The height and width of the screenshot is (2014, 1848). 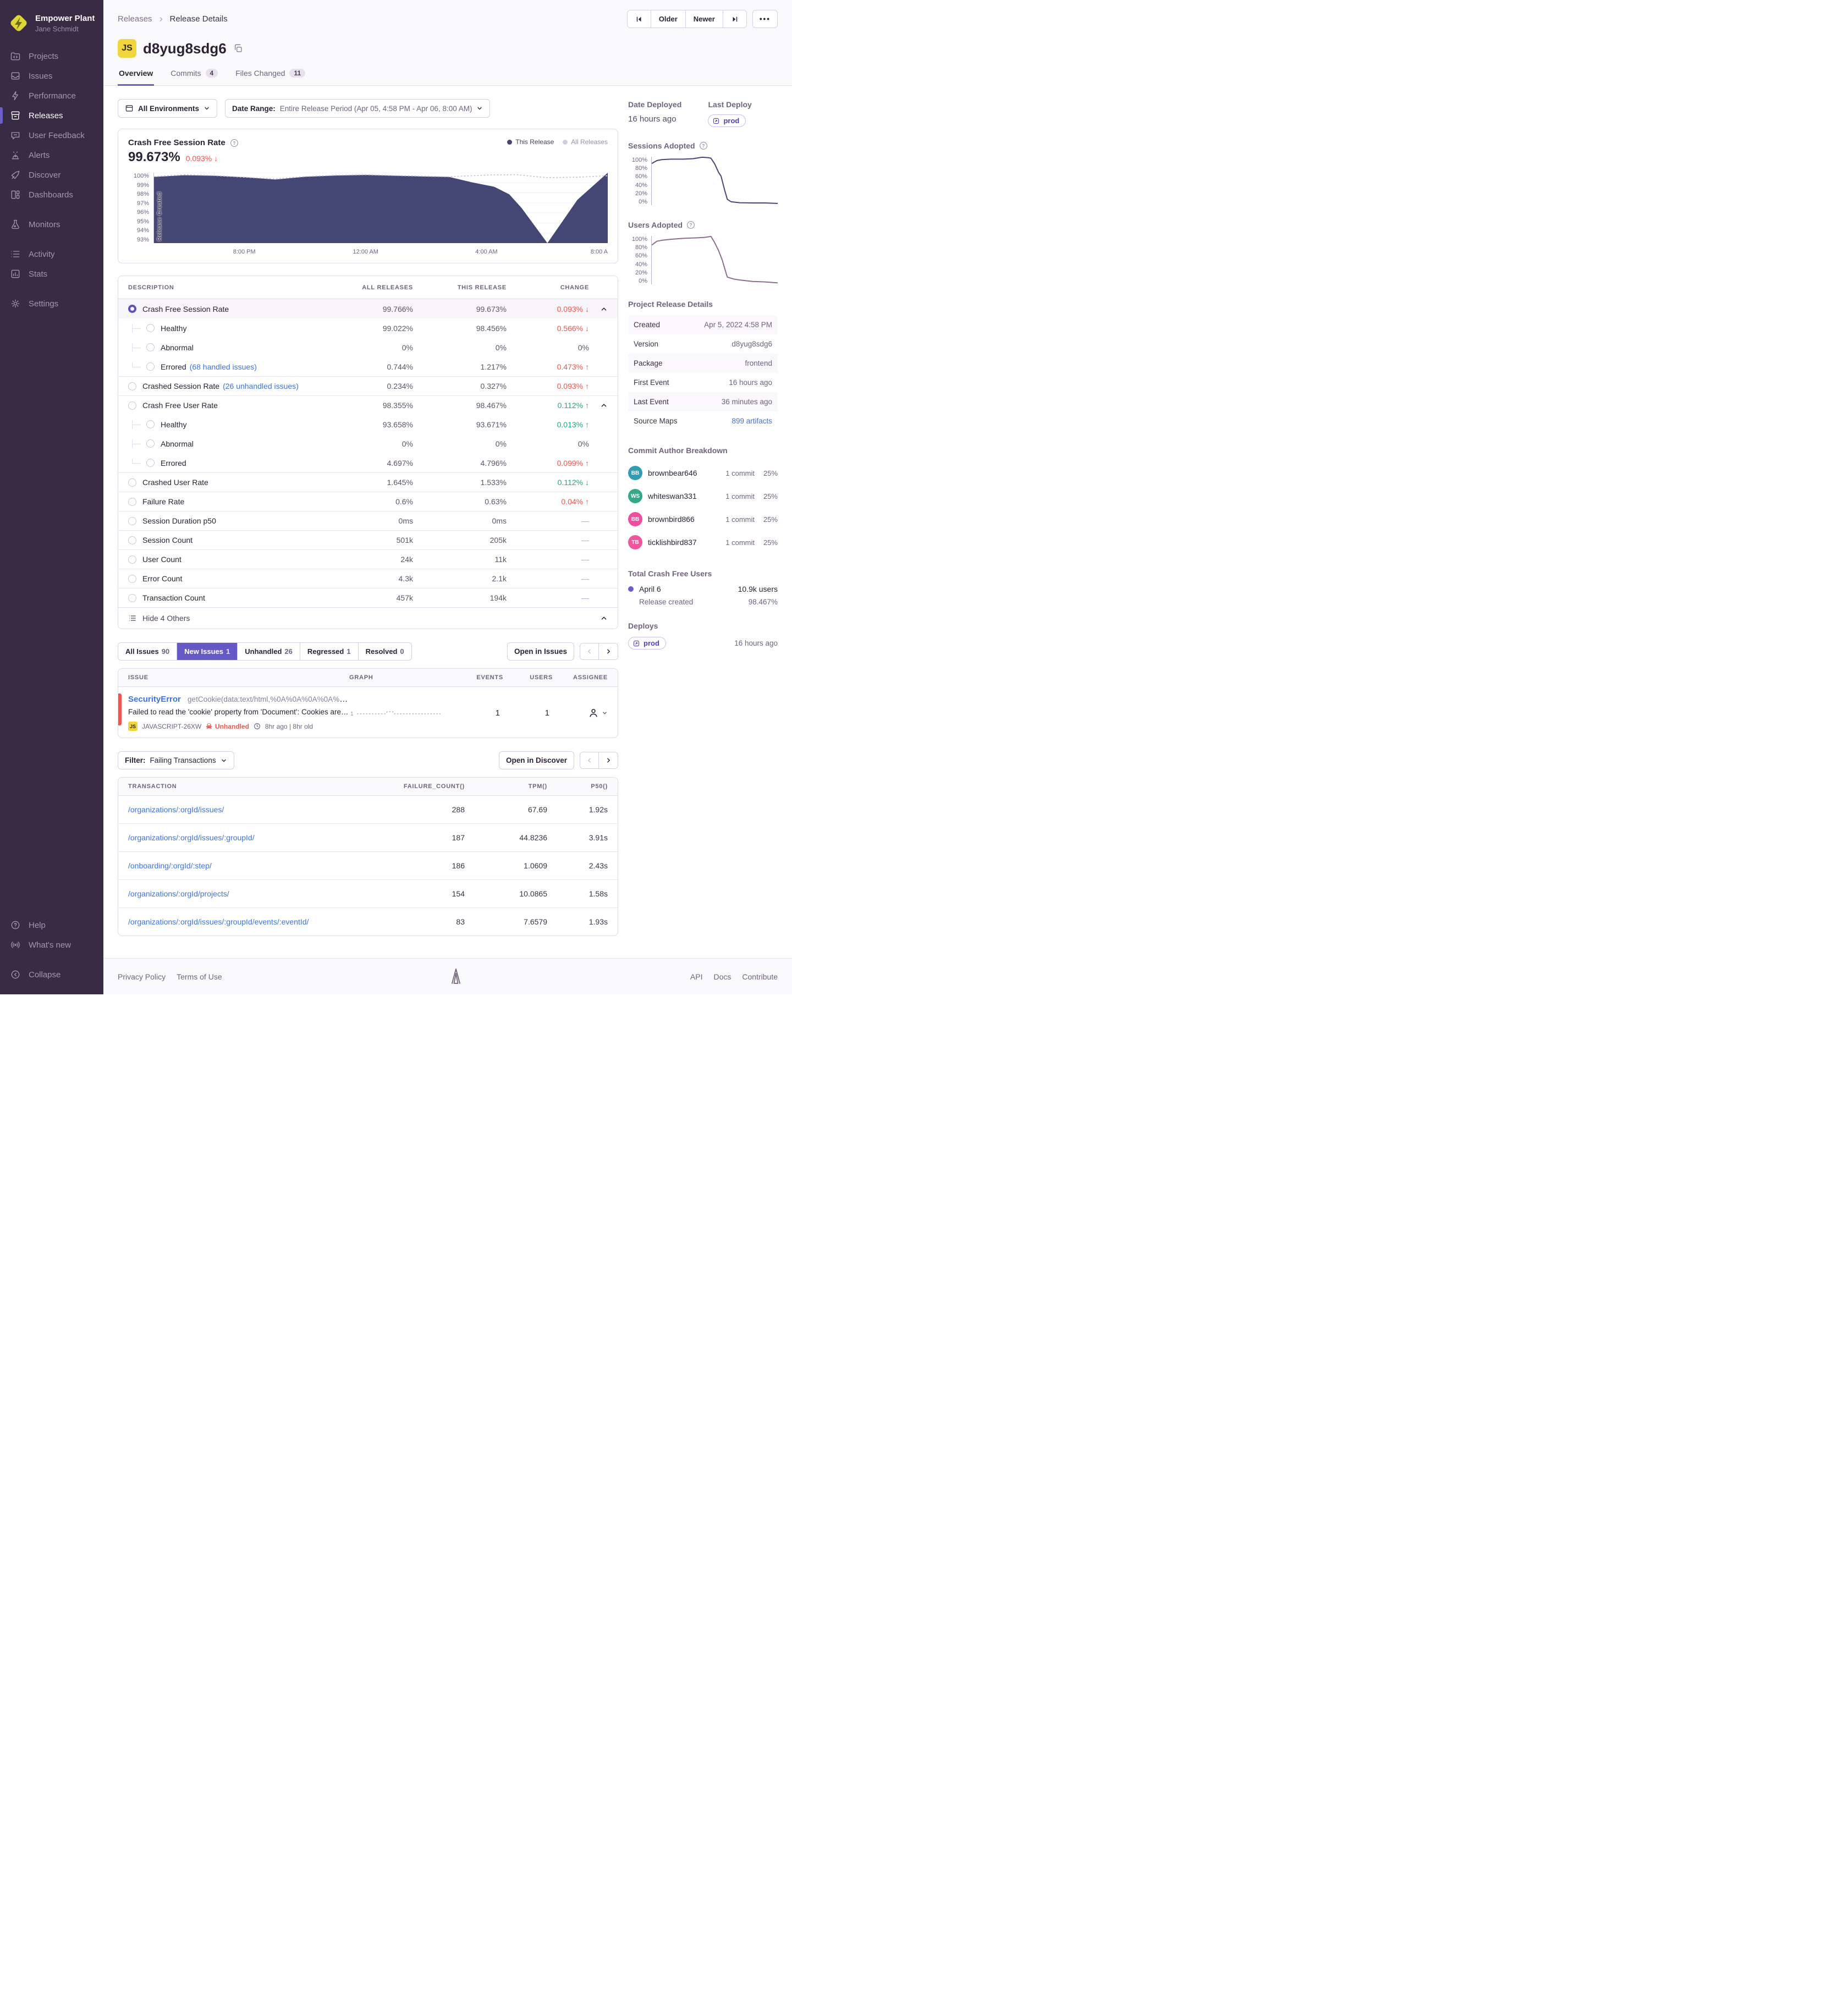 I want to click on transactions-filter: Filter: Failing Transactions, so click(x=176, y=760).